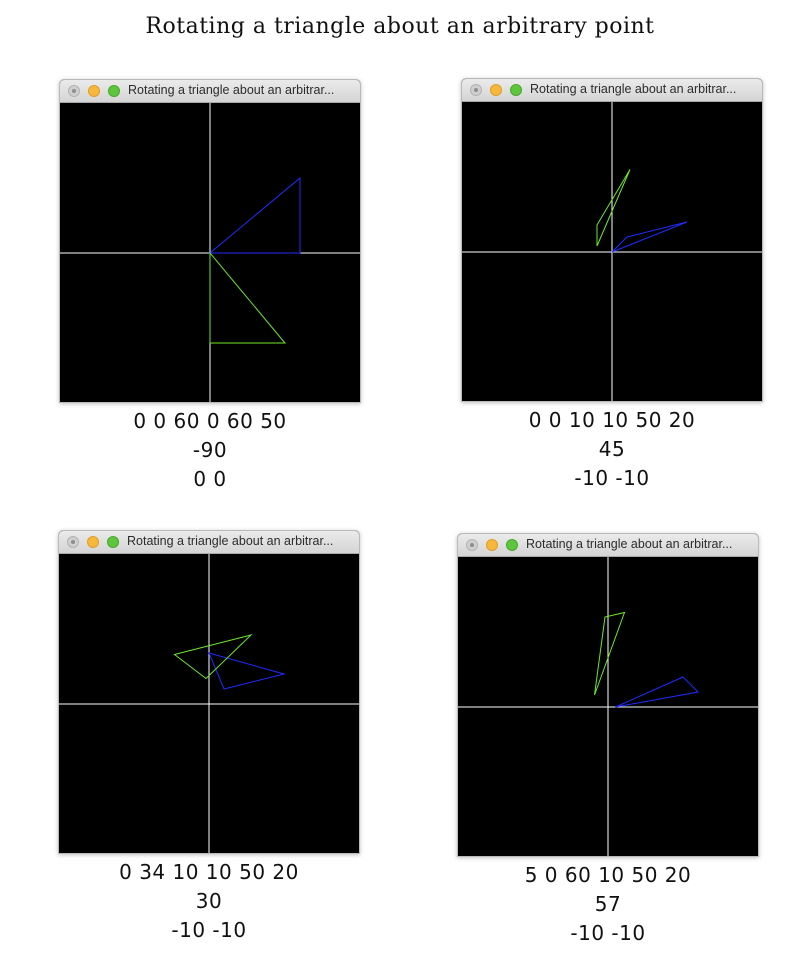  What do you see at coordinates (210, 479) in the screenshot?
I see `pivot-point: 0 0` at bounding box center [210, 479].